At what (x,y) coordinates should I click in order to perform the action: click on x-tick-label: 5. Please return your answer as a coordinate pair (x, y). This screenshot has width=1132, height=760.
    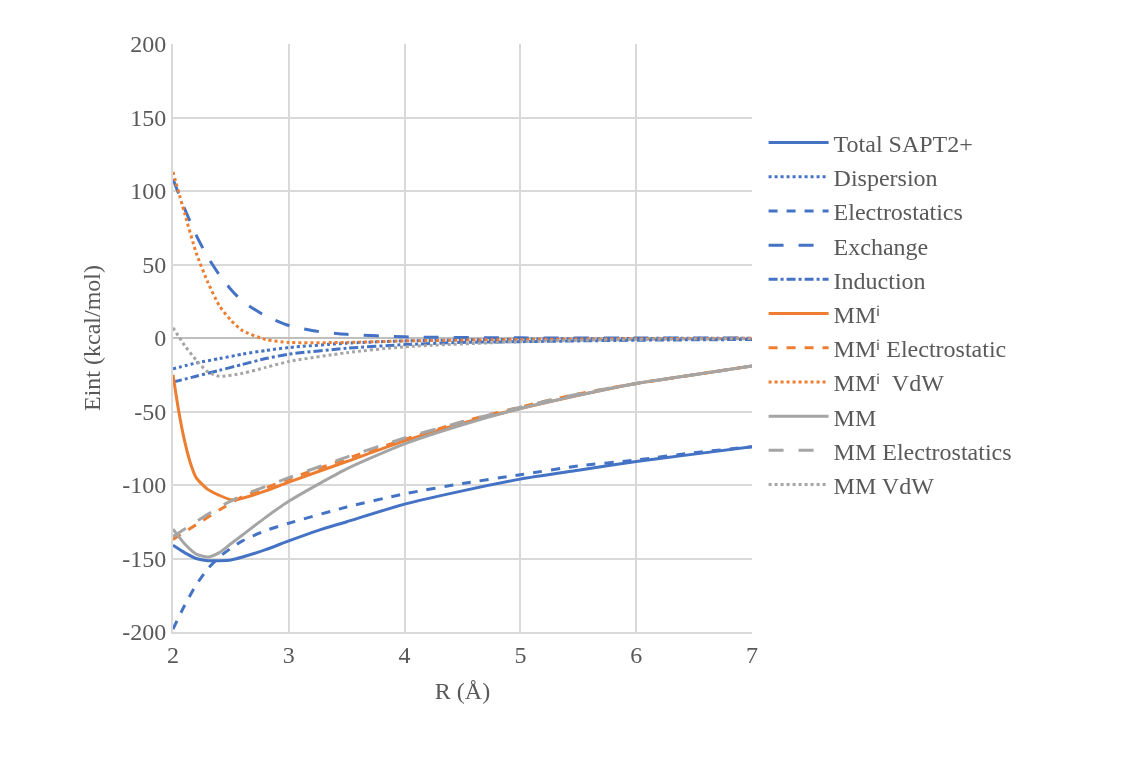
    Looking at the image, I should click on (520, 654).